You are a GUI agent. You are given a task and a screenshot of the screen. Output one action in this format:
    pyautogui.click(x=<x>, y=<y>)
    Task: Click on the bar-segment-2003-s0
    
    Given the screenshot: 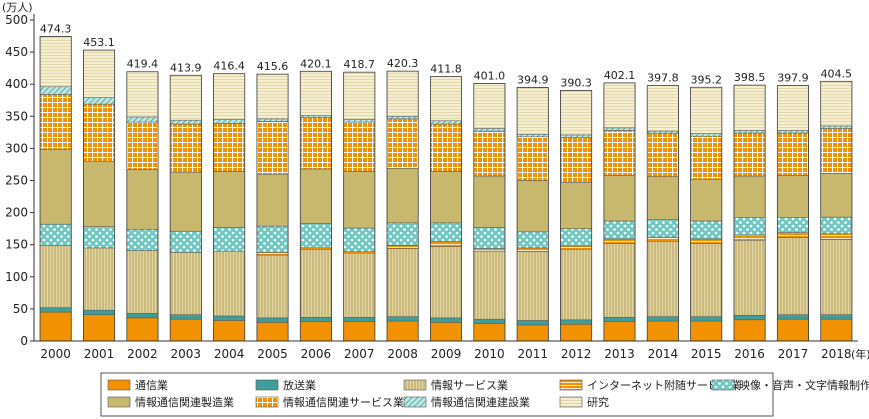 What is the action you would take?
    pyautogui.click(x=185, y=330)
    